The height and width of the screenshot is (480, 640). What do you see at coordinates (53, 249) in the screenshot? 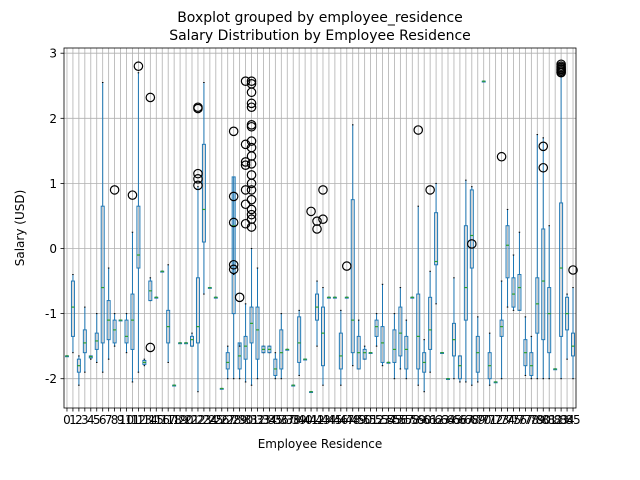
I see `y-tick-label: 0` at bounding box center [53, 249].